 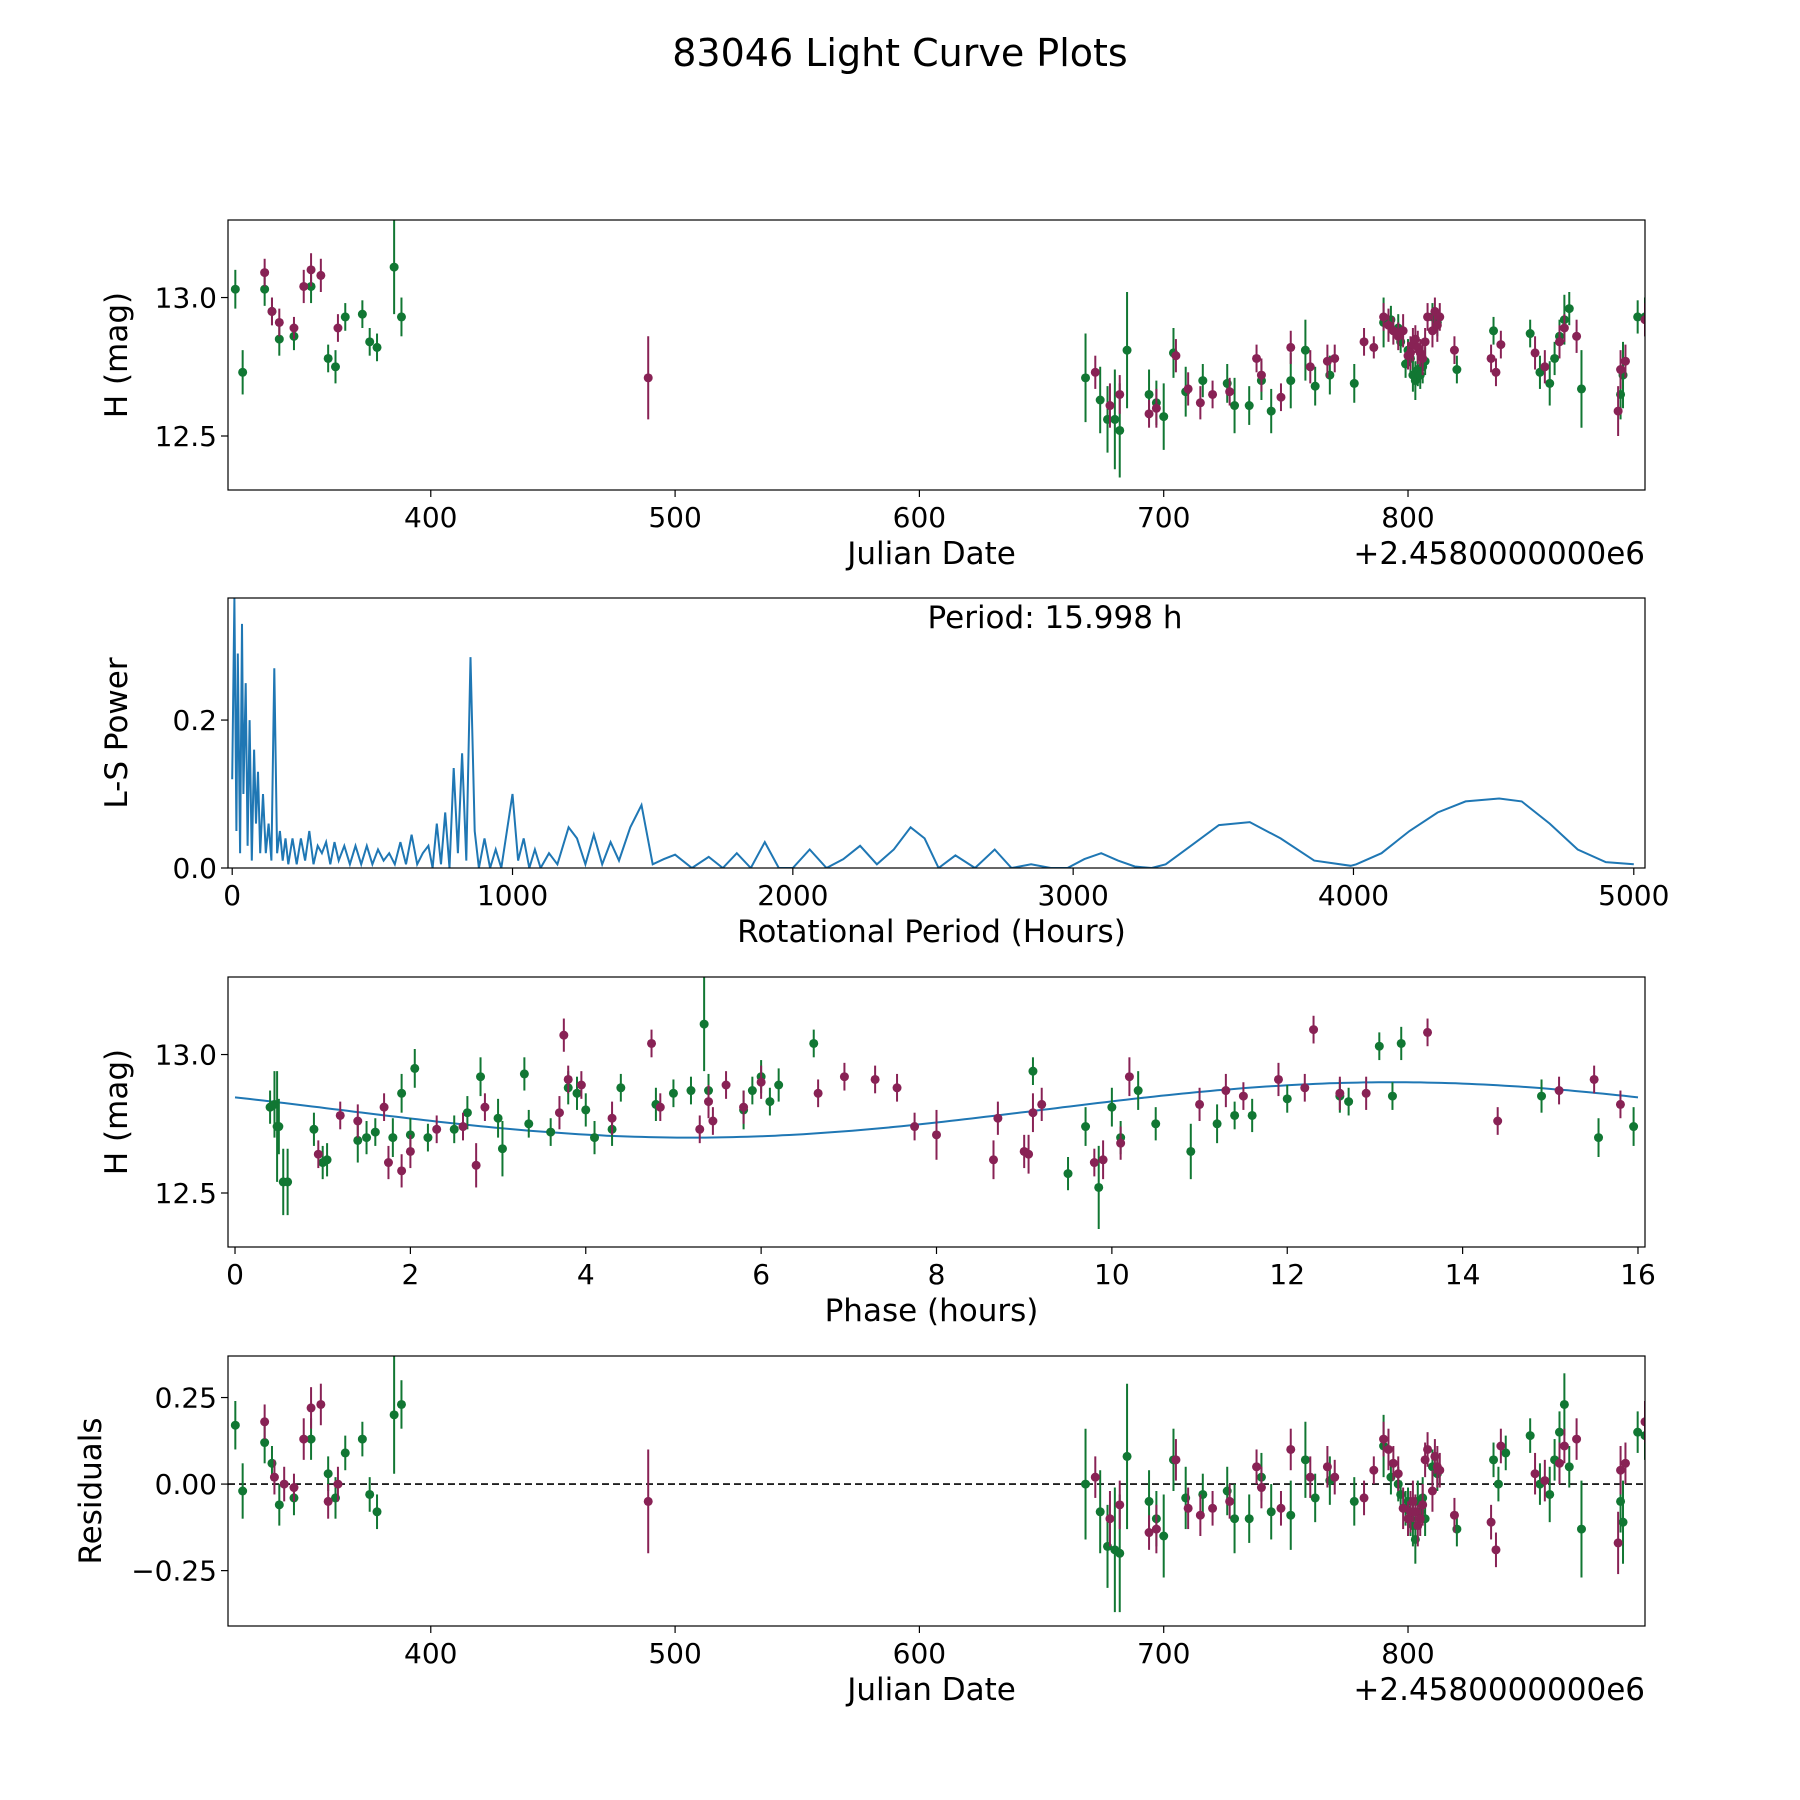 I want to click on plot-frame, so click(x=936, y=733).